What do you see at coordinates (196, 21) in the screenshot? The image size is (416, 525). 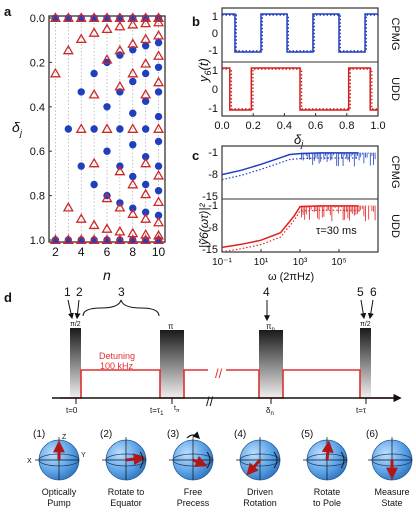 I see `panel-label-b: b` at bounding box center [196, 21].